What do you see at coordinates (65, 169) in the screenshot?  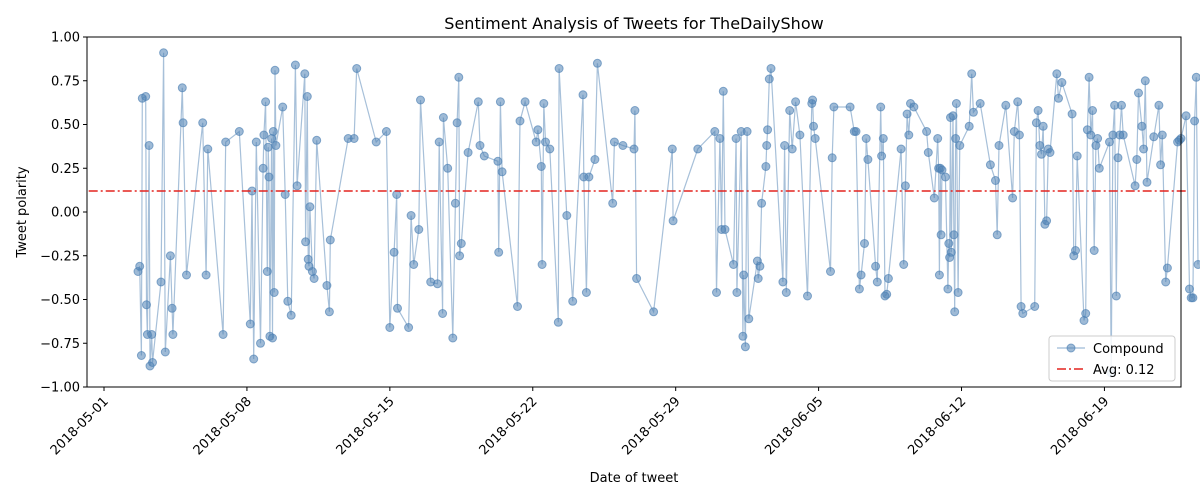 I see `y-tick-label: 0.25` at bounding box center [65, 169].